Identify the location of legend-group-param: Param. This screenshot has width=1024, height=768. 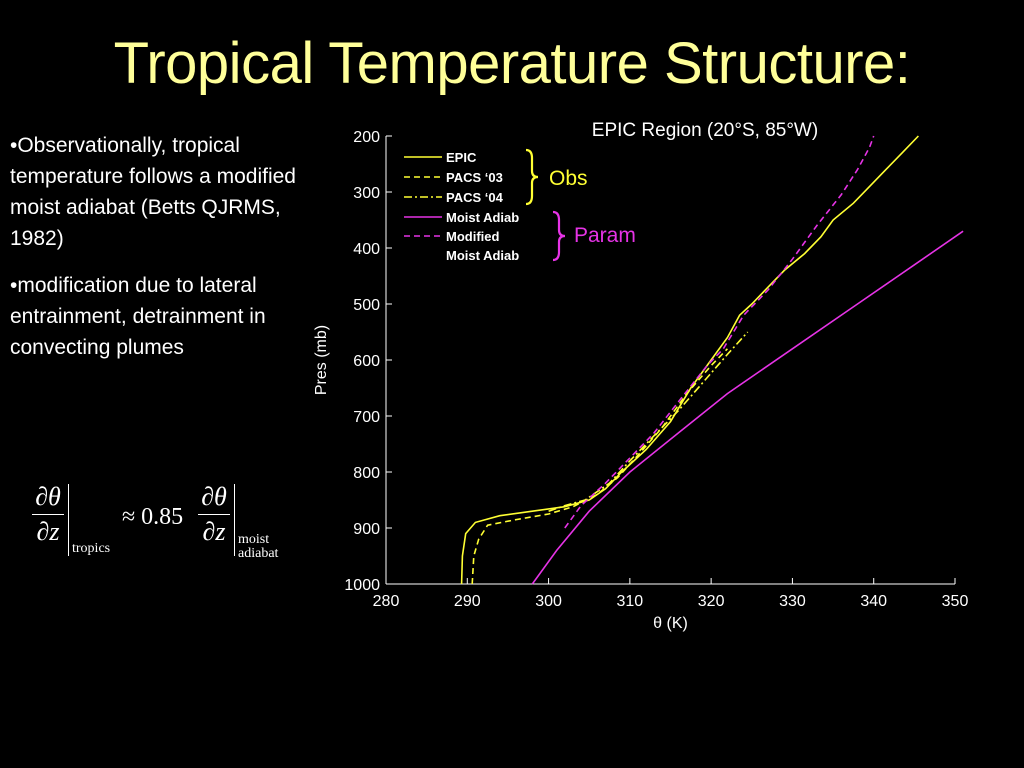
(605, 235).